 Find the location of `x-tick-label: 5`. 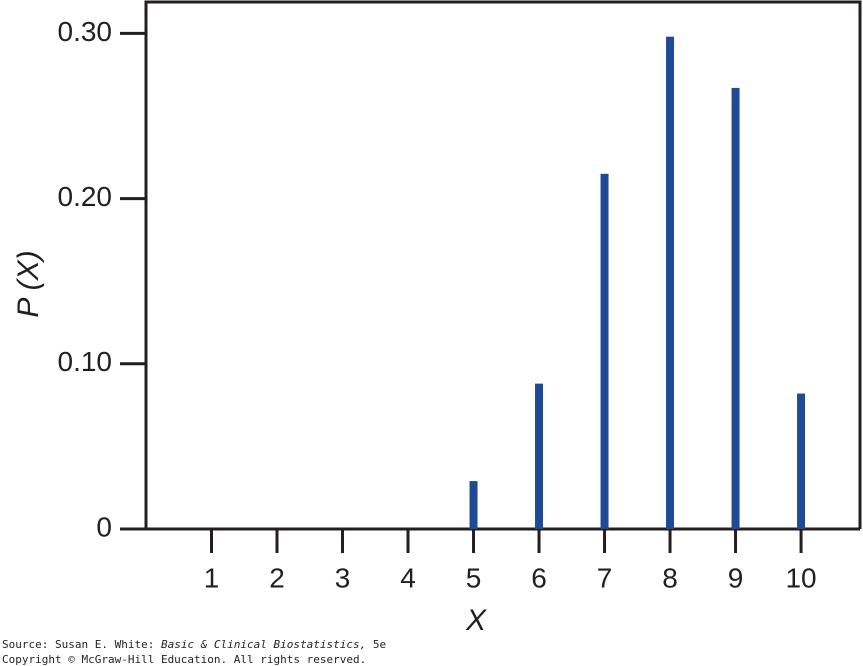

x-tick-label: 5 is located at coordinates (474, 577).